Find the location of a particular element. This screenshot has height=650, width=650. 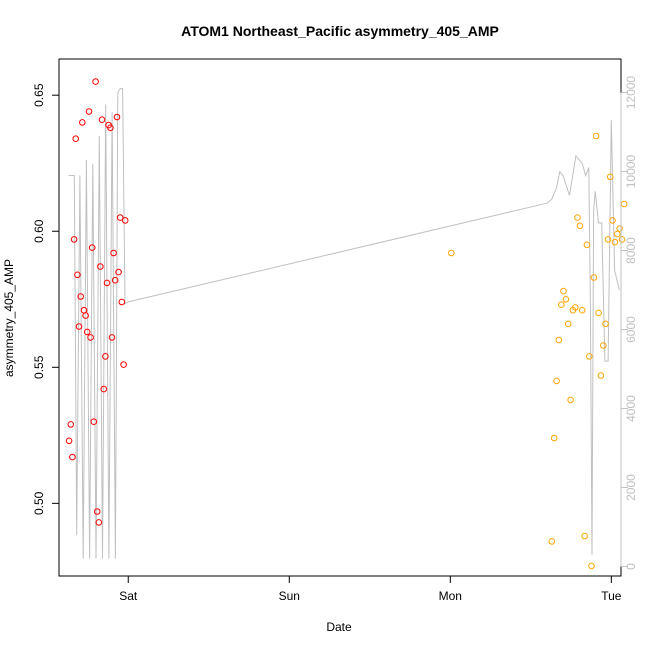

y2-tick-label: 4000 is located at coordinates (631, 408).